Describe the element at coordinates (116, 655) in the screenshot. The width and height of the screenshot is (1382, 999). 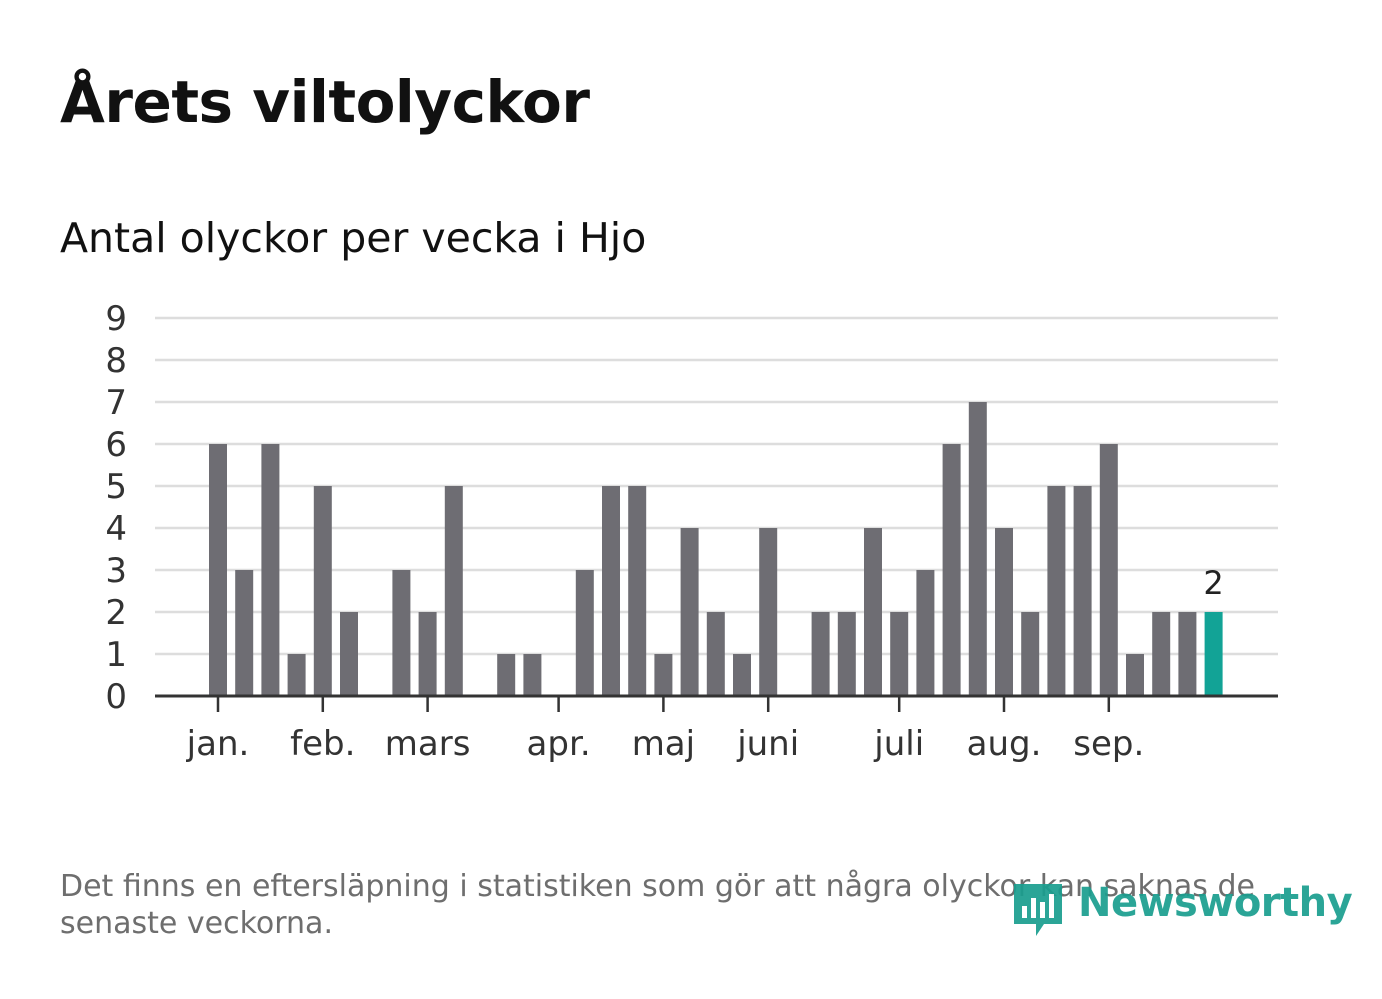
I see `y-tick-label: 1` at that location.